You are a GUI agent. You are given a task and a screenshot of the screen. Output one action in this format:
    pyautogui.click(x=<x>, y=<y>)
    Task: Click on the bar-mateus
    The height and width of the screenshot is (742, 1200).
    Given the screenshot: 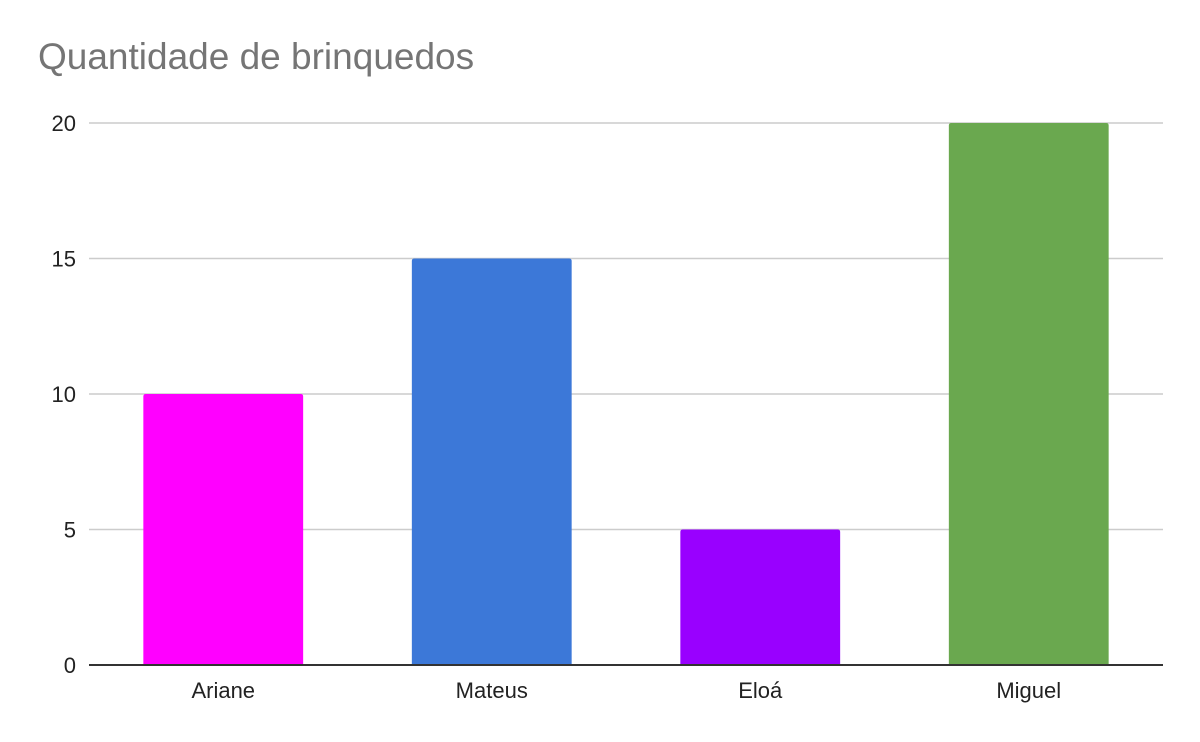 What is the action you would take?
    pyautogui.click(x=491, y=461)
    